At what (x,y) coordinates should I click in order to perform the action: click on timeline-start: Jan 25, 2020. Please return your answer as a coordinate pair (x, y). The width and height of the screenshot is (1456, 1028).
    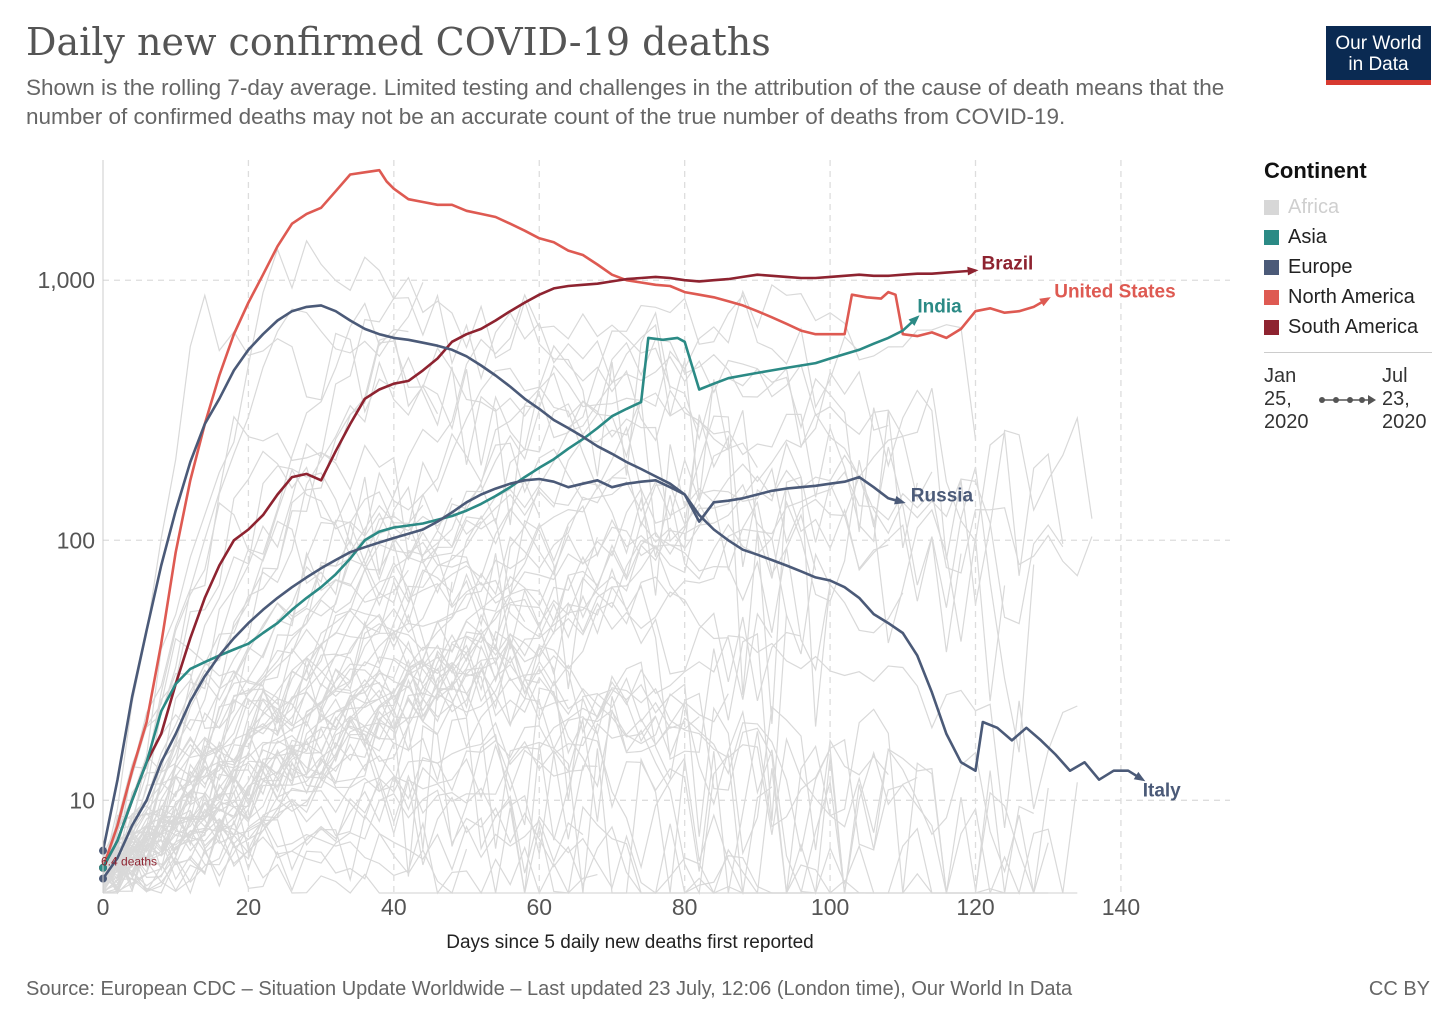
    Looking at the image, I should click on (1286, 399).